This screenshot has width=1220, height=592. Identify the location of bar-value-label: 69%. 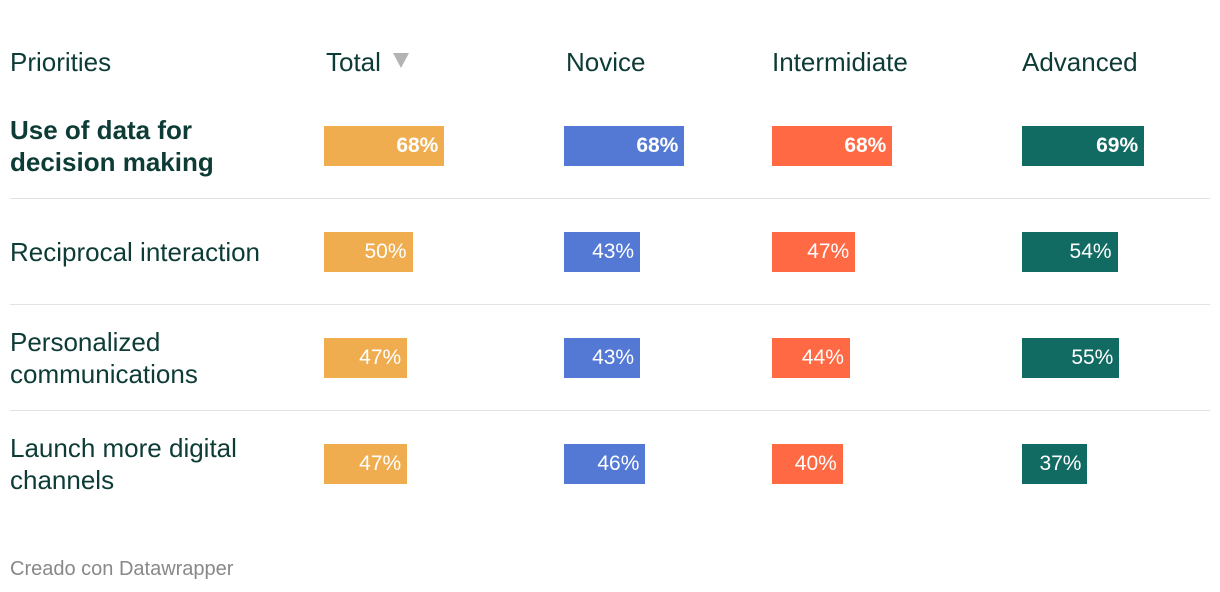
(1117, 145).